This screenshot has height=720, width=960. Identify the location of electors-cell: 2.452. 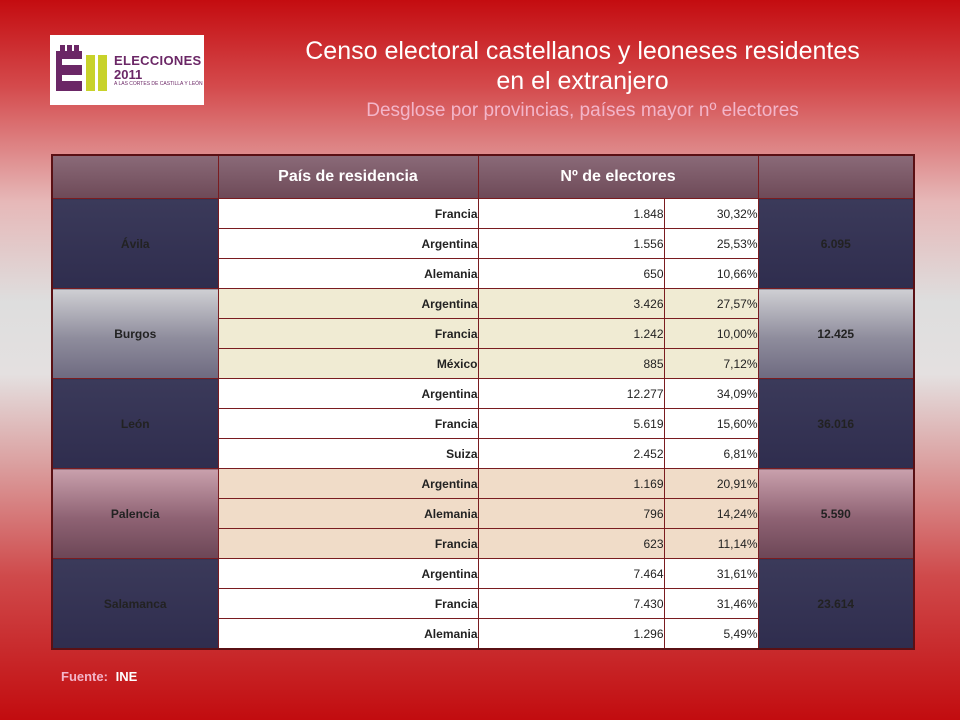
(571, 453).